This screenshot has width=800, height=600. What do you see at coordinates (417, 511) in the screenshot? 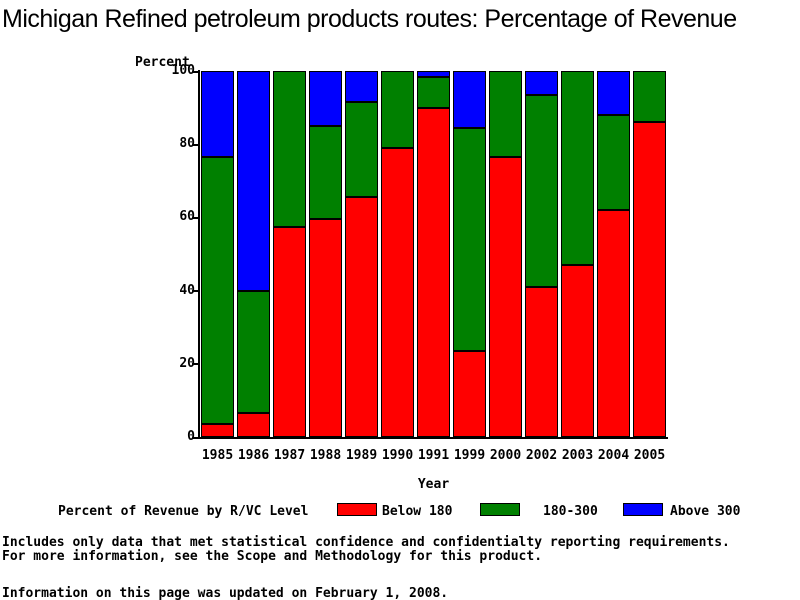
I see `legend-label: Below 180` at bounding box center [417, 511].